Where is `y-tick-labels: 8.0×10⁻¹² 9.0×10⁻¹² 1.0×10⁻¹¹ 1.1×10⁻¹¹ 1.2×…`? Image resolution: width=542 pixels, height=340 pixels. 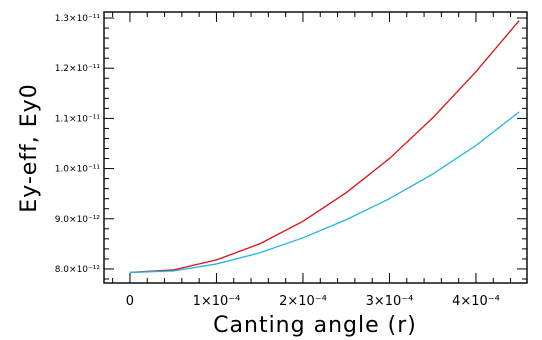
y-tick-labels: 8.0×10⁻¹² 9.0×10⁻¹² 1.0×10⁻¹¹ 1.1×10⁻¹¹ 1.2×… is located at coordinates (78, 144).